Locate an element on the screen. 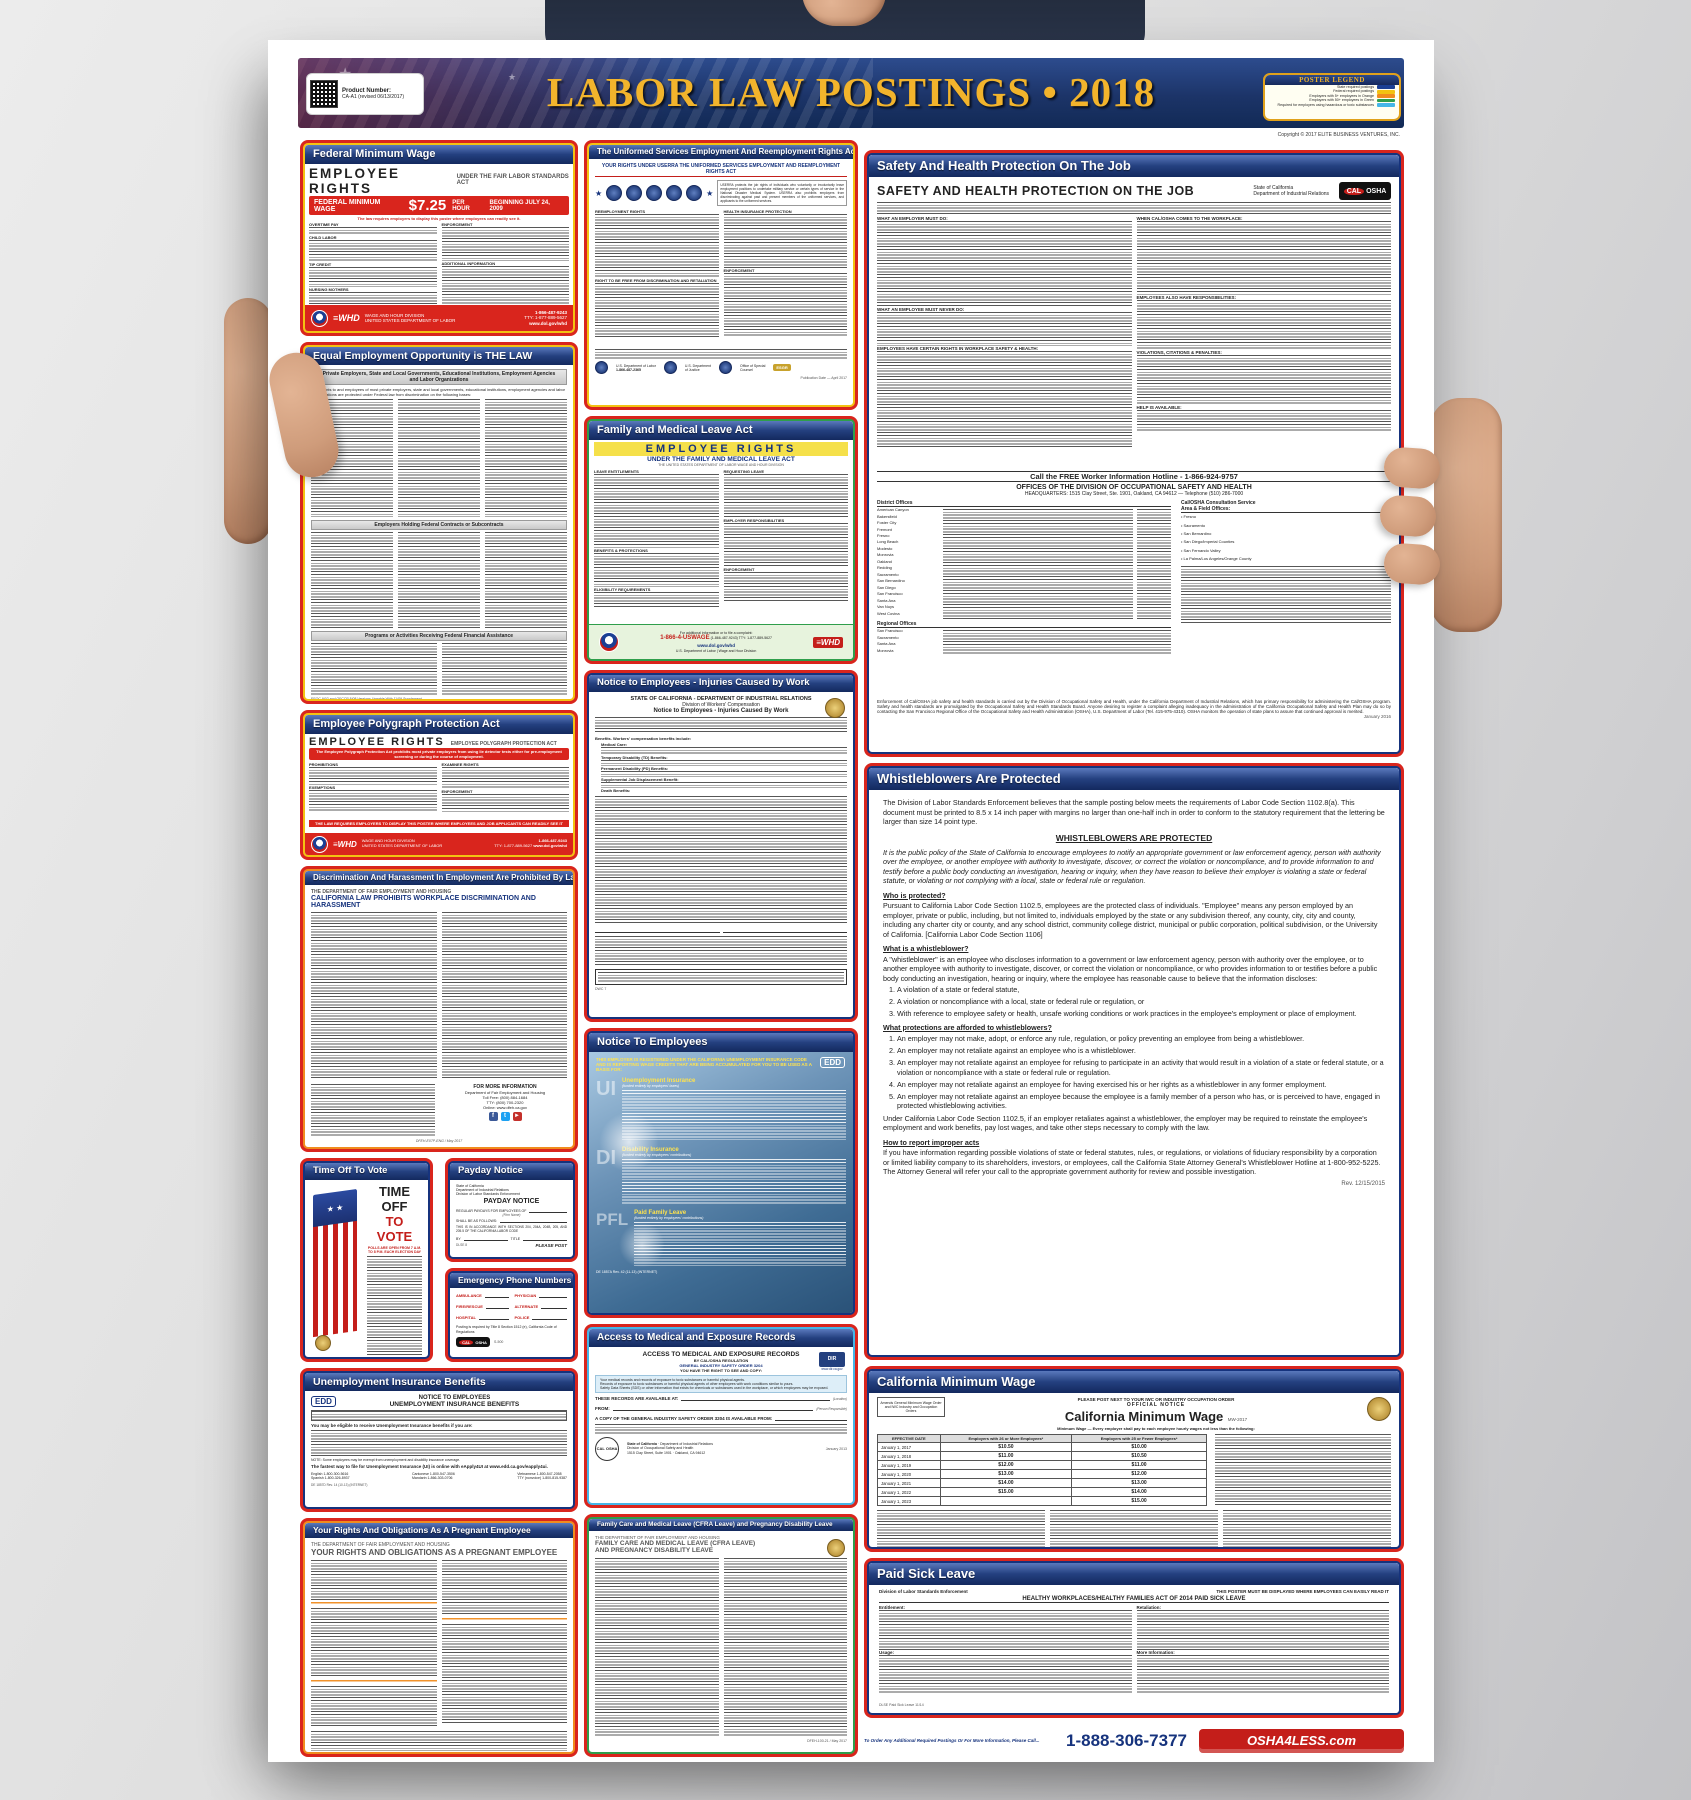  state-line: Department of Industrial Relations is located at coordinates (1291, 194).